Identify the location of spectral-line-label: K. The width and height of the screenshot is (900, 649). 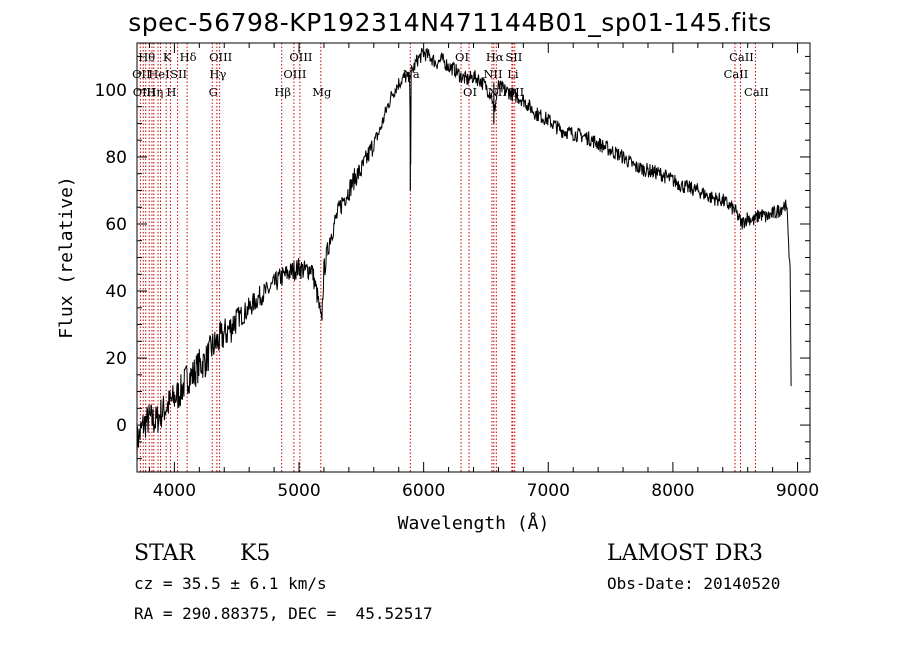
(167, 57).